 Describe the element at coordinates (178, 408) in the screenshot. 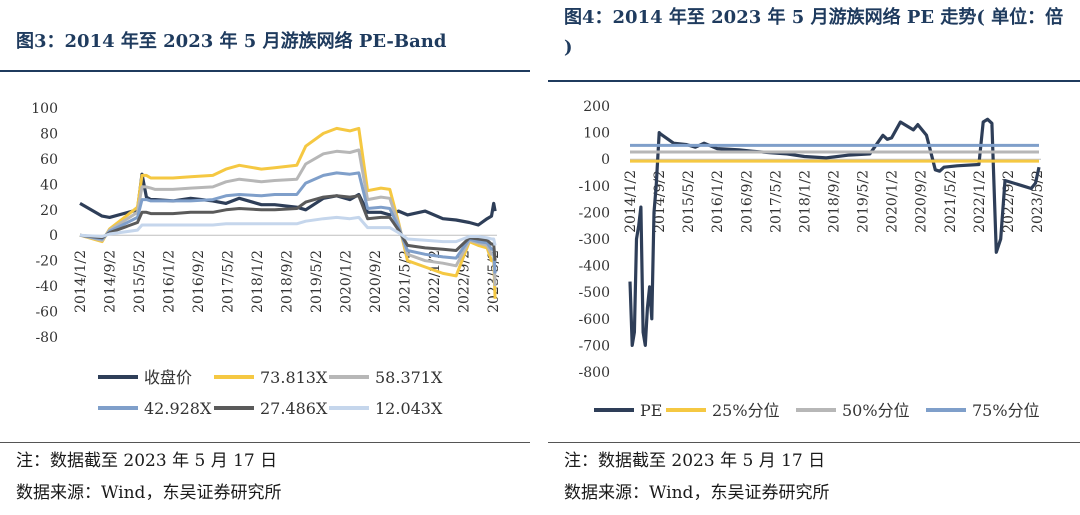

I see `legend-label: 42.928X` at that location.